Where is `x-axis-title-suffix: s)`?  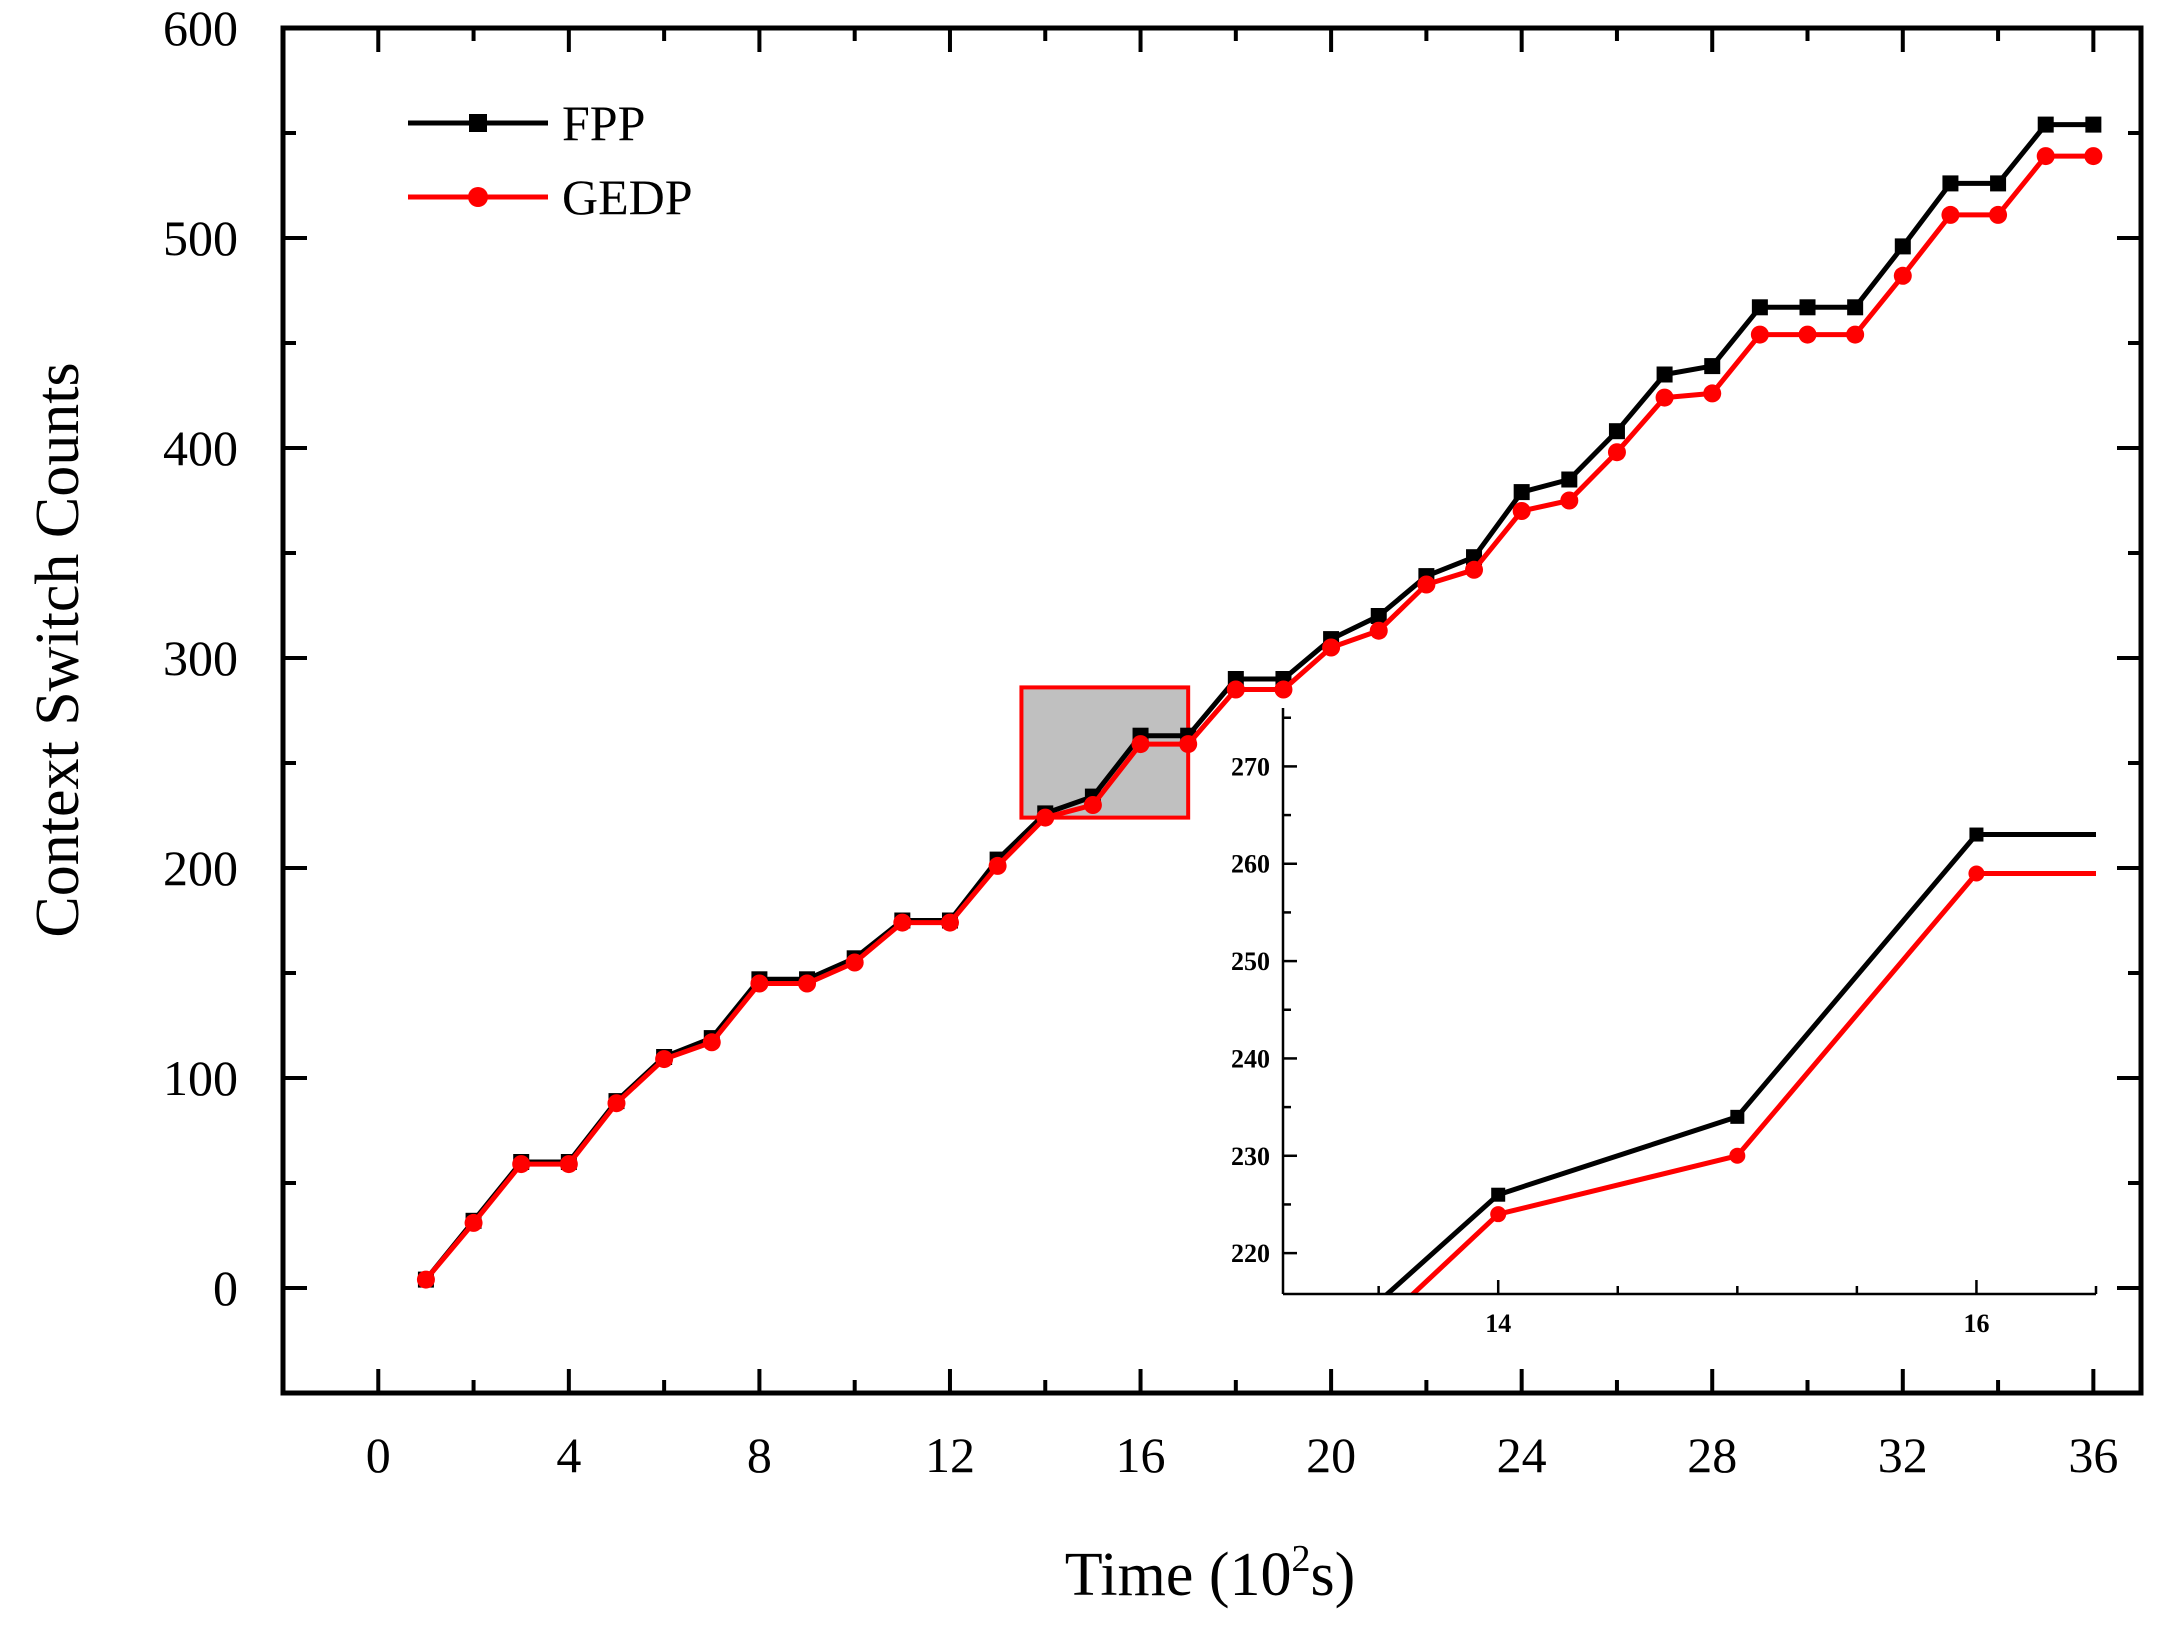
x-axis-title-suffix: s) is located at coordinates (1333, 1575).